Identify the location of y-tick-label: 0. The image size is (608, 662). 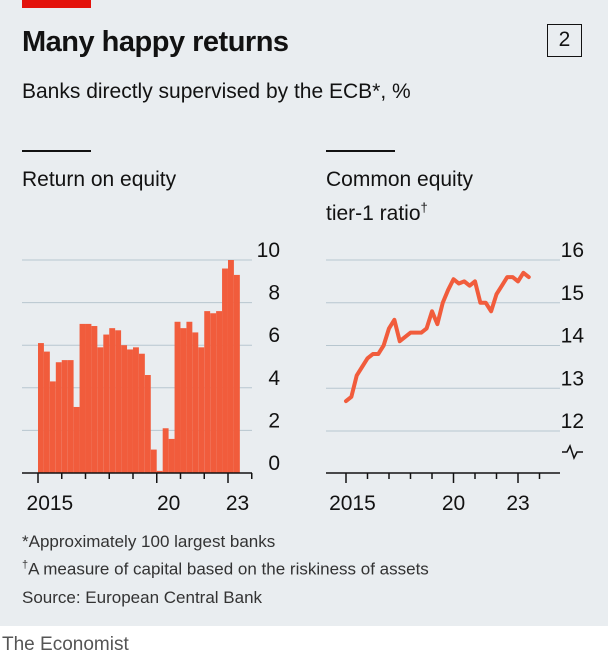
(274, 463).